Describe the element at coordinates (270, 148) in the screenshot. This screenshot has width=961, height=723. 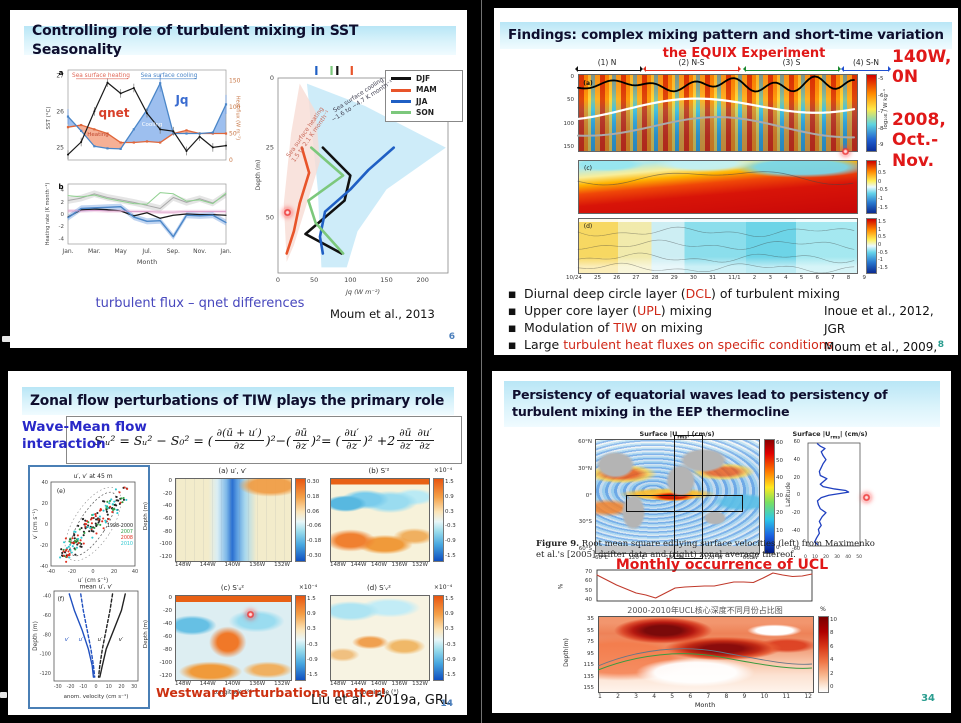
I see `chart-element: 25` at that location.